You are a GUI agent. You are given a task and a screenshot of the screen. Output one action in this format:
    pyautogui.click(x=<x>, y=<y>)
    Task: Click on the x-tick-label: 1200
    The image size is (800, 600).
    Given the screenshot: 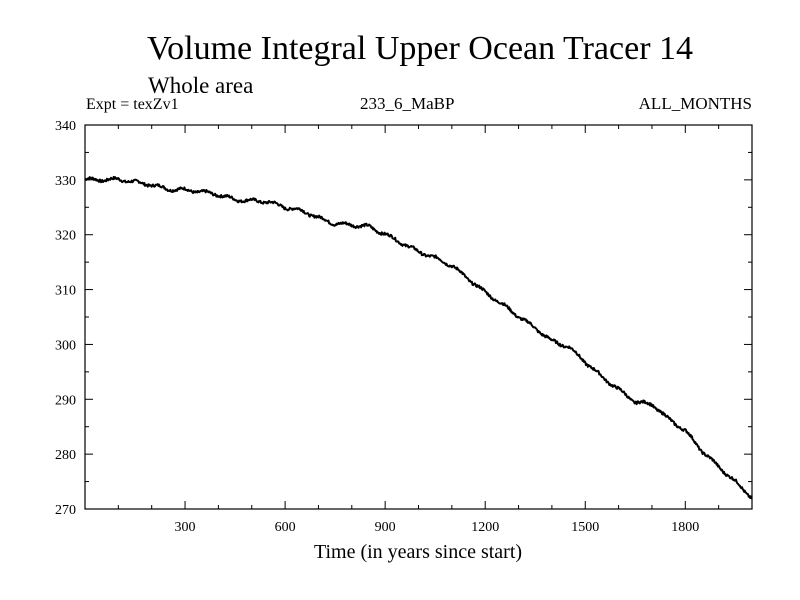 What is the action you would take?
    pyautogui.click(x=485, y=527)
    